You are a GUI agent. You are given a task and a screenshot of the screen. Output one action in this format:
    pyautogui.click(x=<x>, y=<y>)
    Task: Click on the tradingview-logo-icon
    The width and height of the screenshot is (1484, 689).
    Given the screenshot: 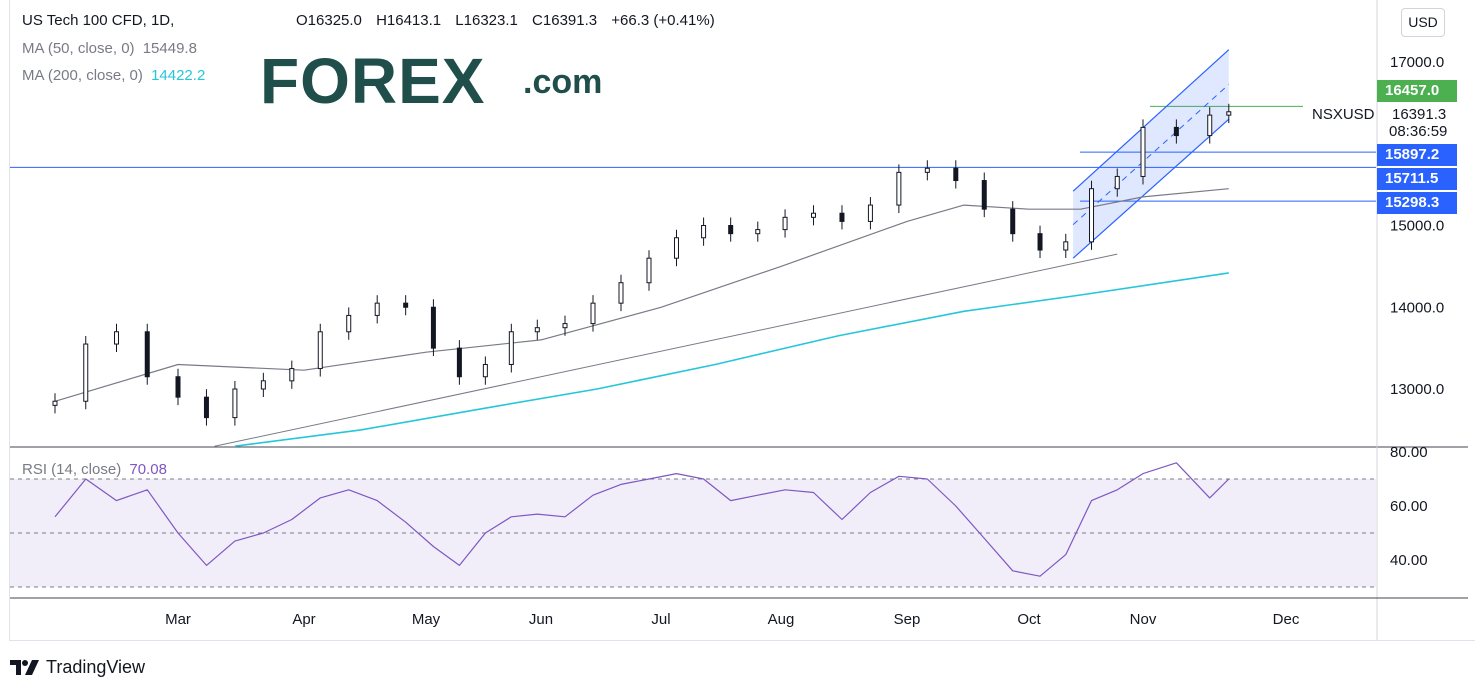 What is the action you would take?
    pyautogui.click(x=24, y=667)
    